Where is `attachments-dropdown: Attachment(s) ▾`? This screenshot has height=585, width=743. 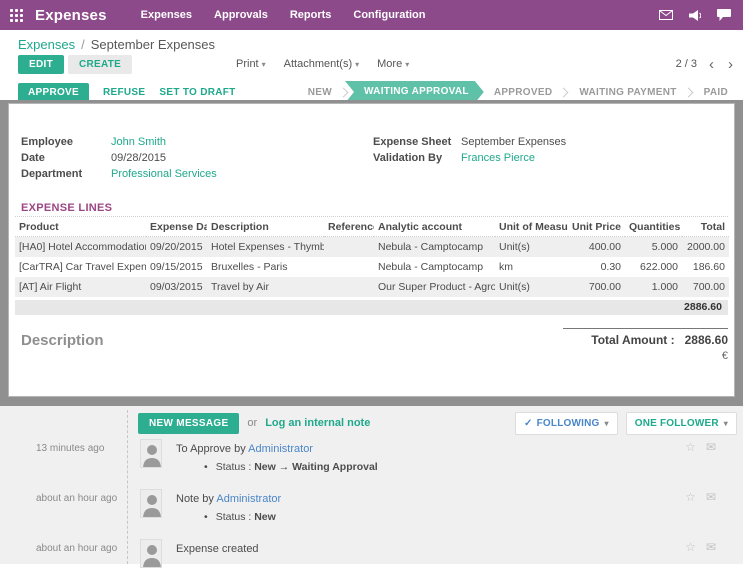 attachments-dropdown: Attachment(s) ▾ is located at coordinates (321, 64).